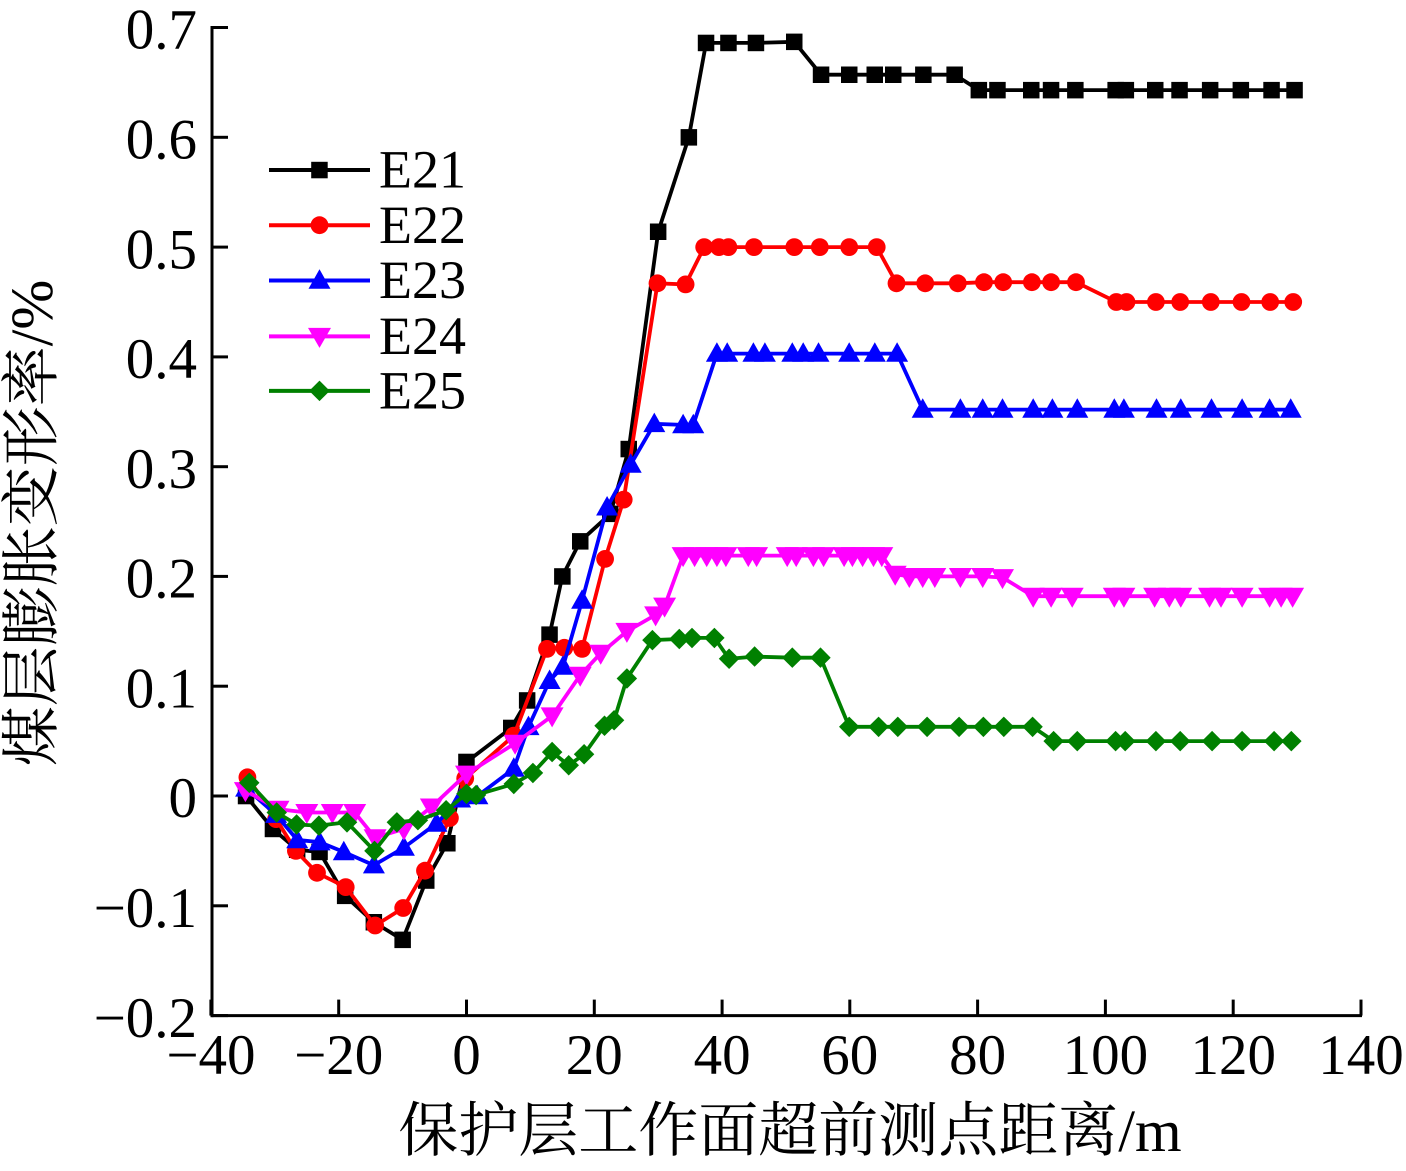  Describe the element at coordinates (422, 391) in the screenshot. I see `svg-text: E25` at that location.